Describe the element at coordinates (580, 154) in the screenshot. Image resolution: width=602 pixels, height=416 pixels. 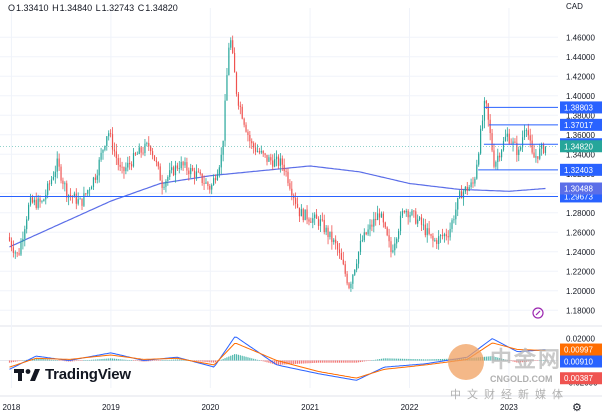
I see `y-tick-label: 1.34000` at that location.